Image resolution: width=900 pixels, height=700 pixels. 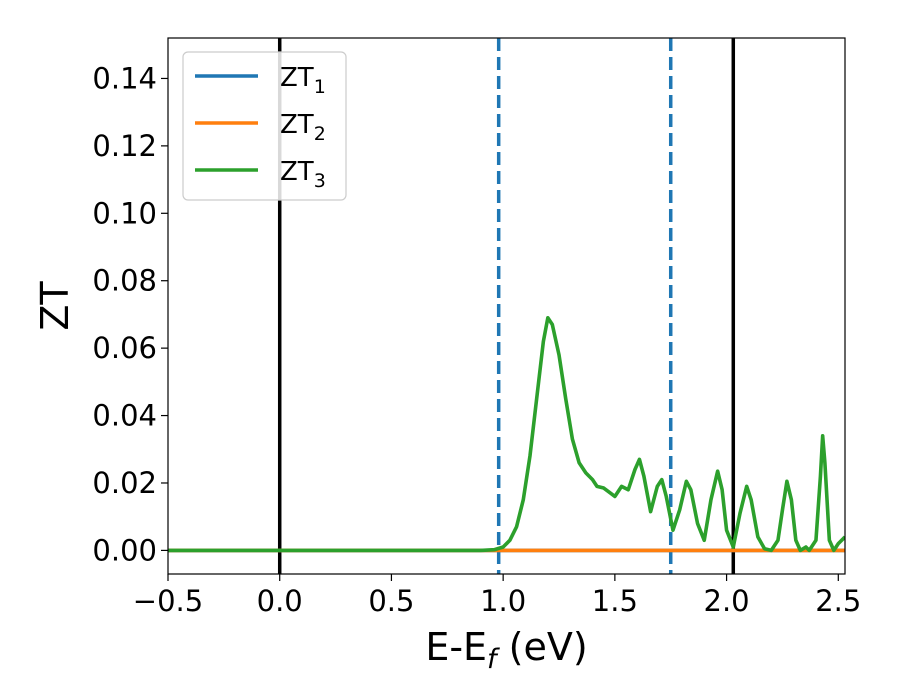 What do you see at coordinates (124, 416) in the screenshot?
I see `y-tick-label: 0.04` at bounding box center [124, 416].